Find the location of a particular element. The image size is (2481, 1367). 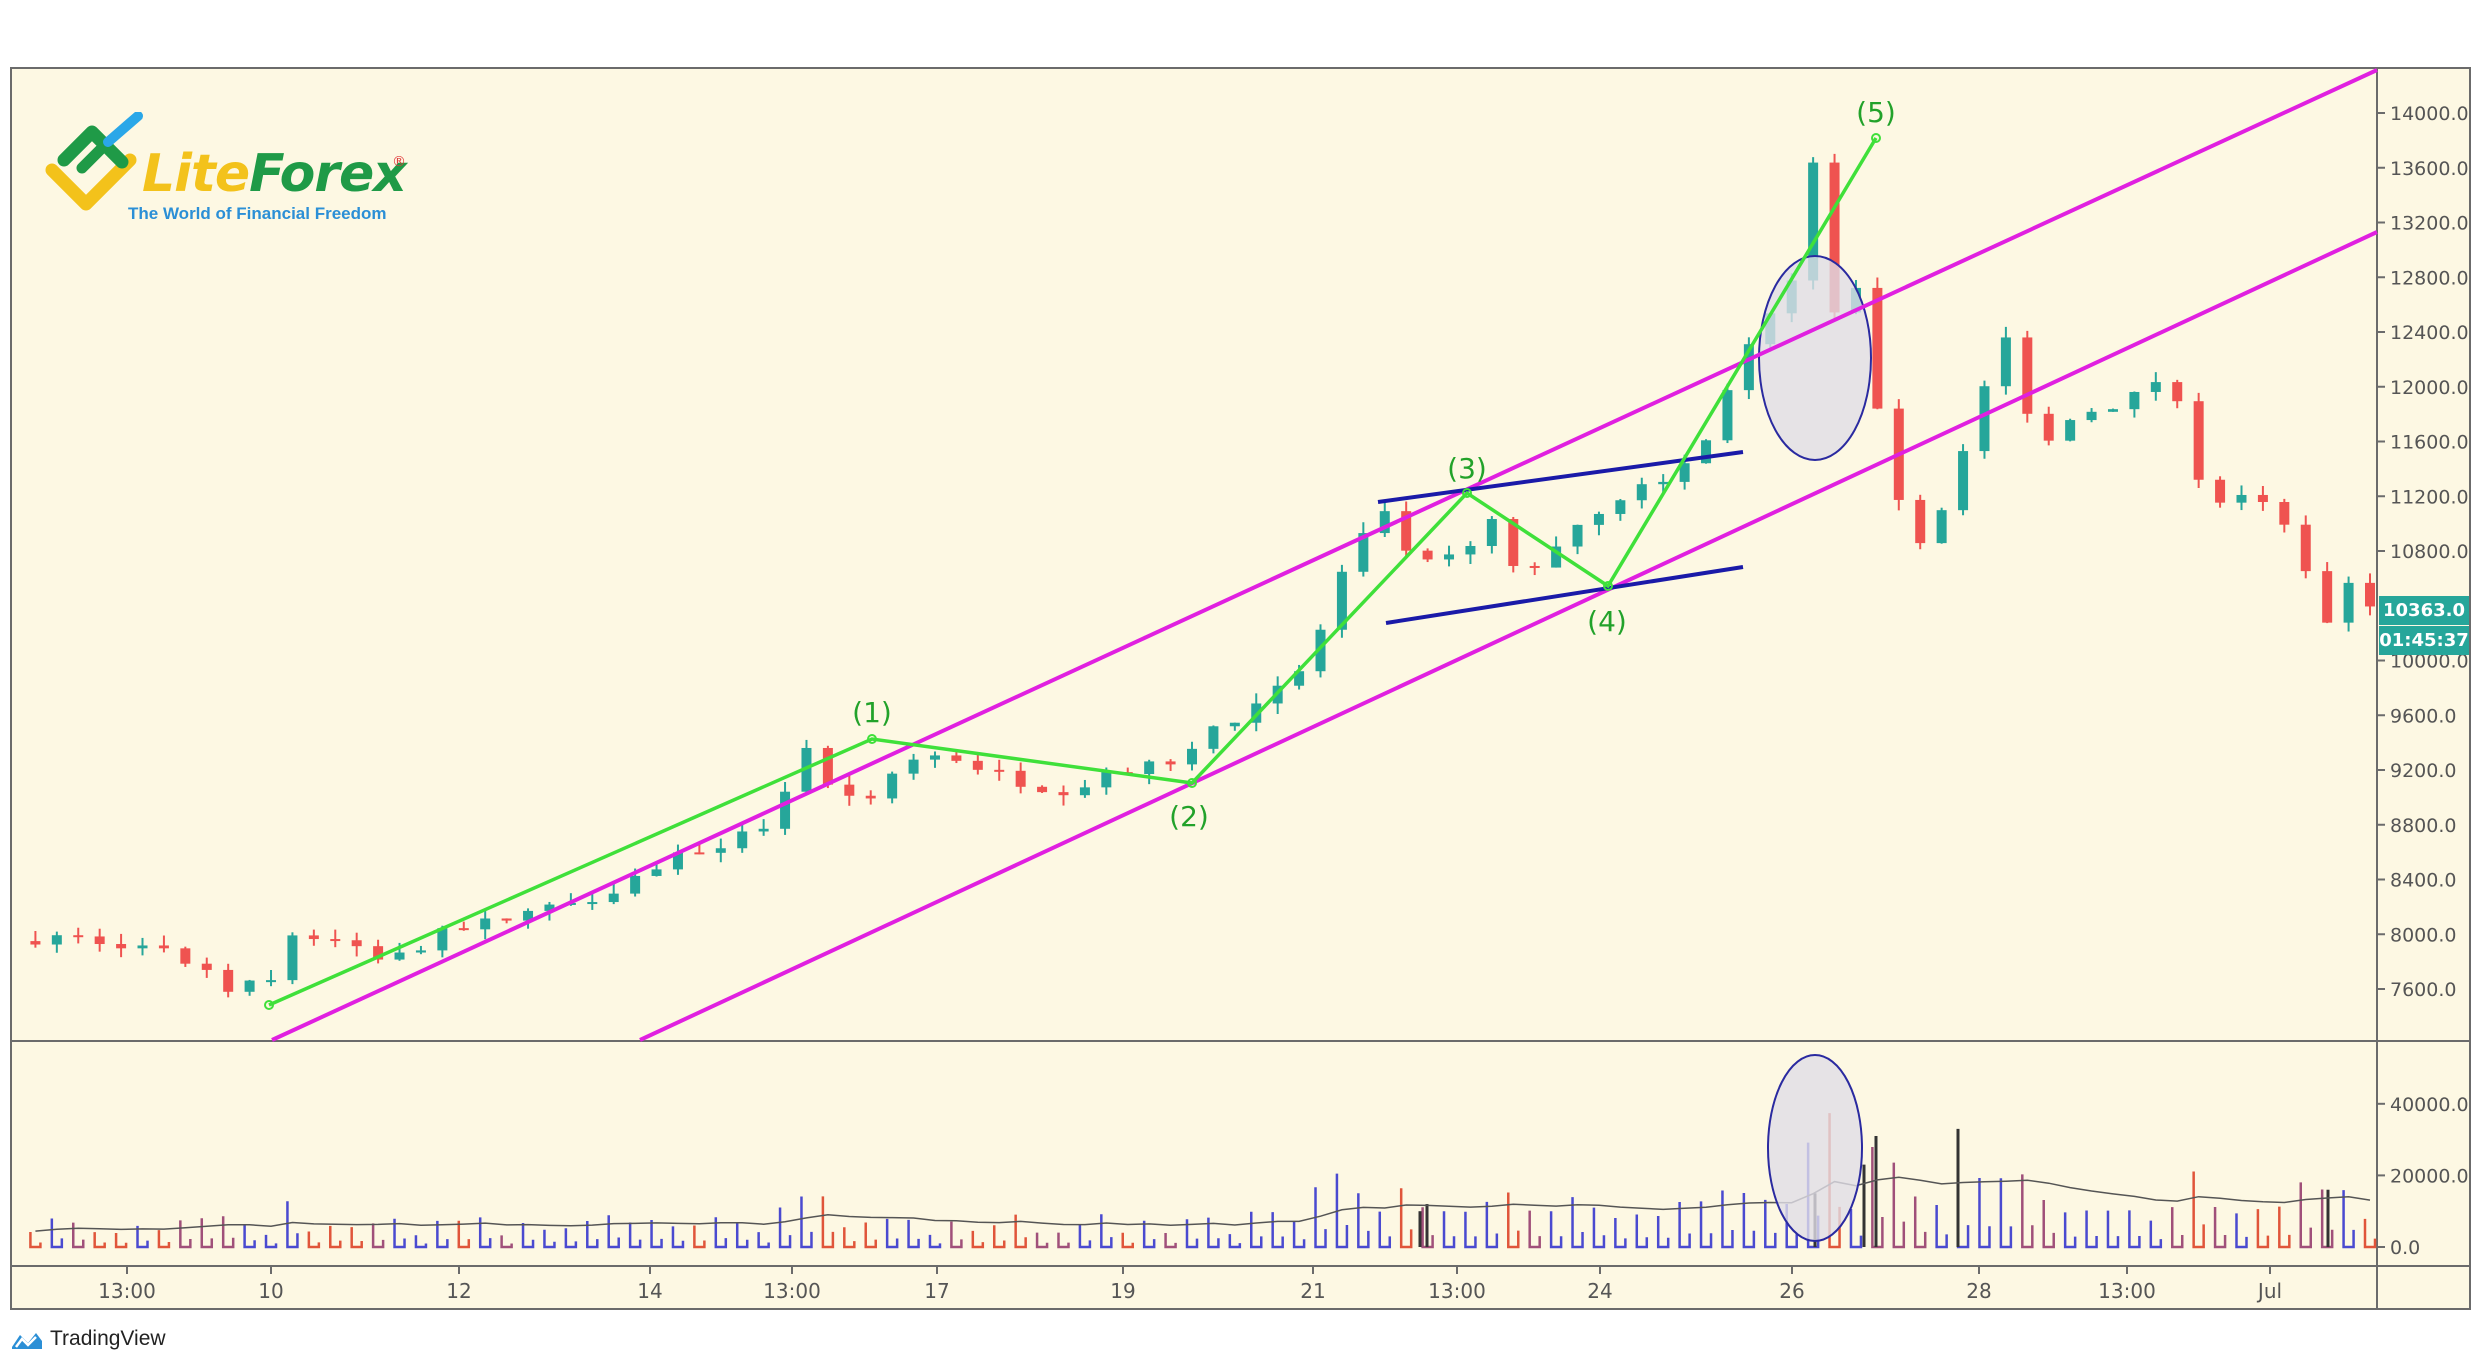

registered-mark: ® is located at coordinates (399, 162).